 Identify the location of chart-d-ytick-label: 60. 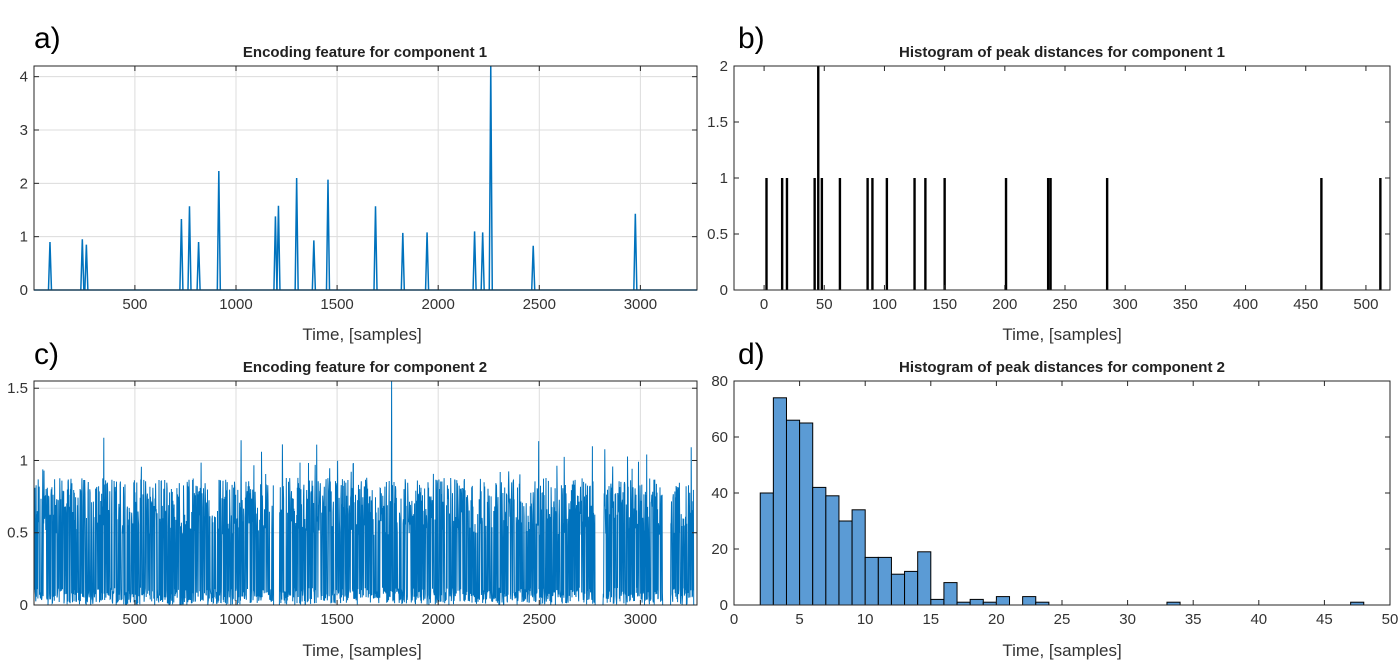
(719, 437).